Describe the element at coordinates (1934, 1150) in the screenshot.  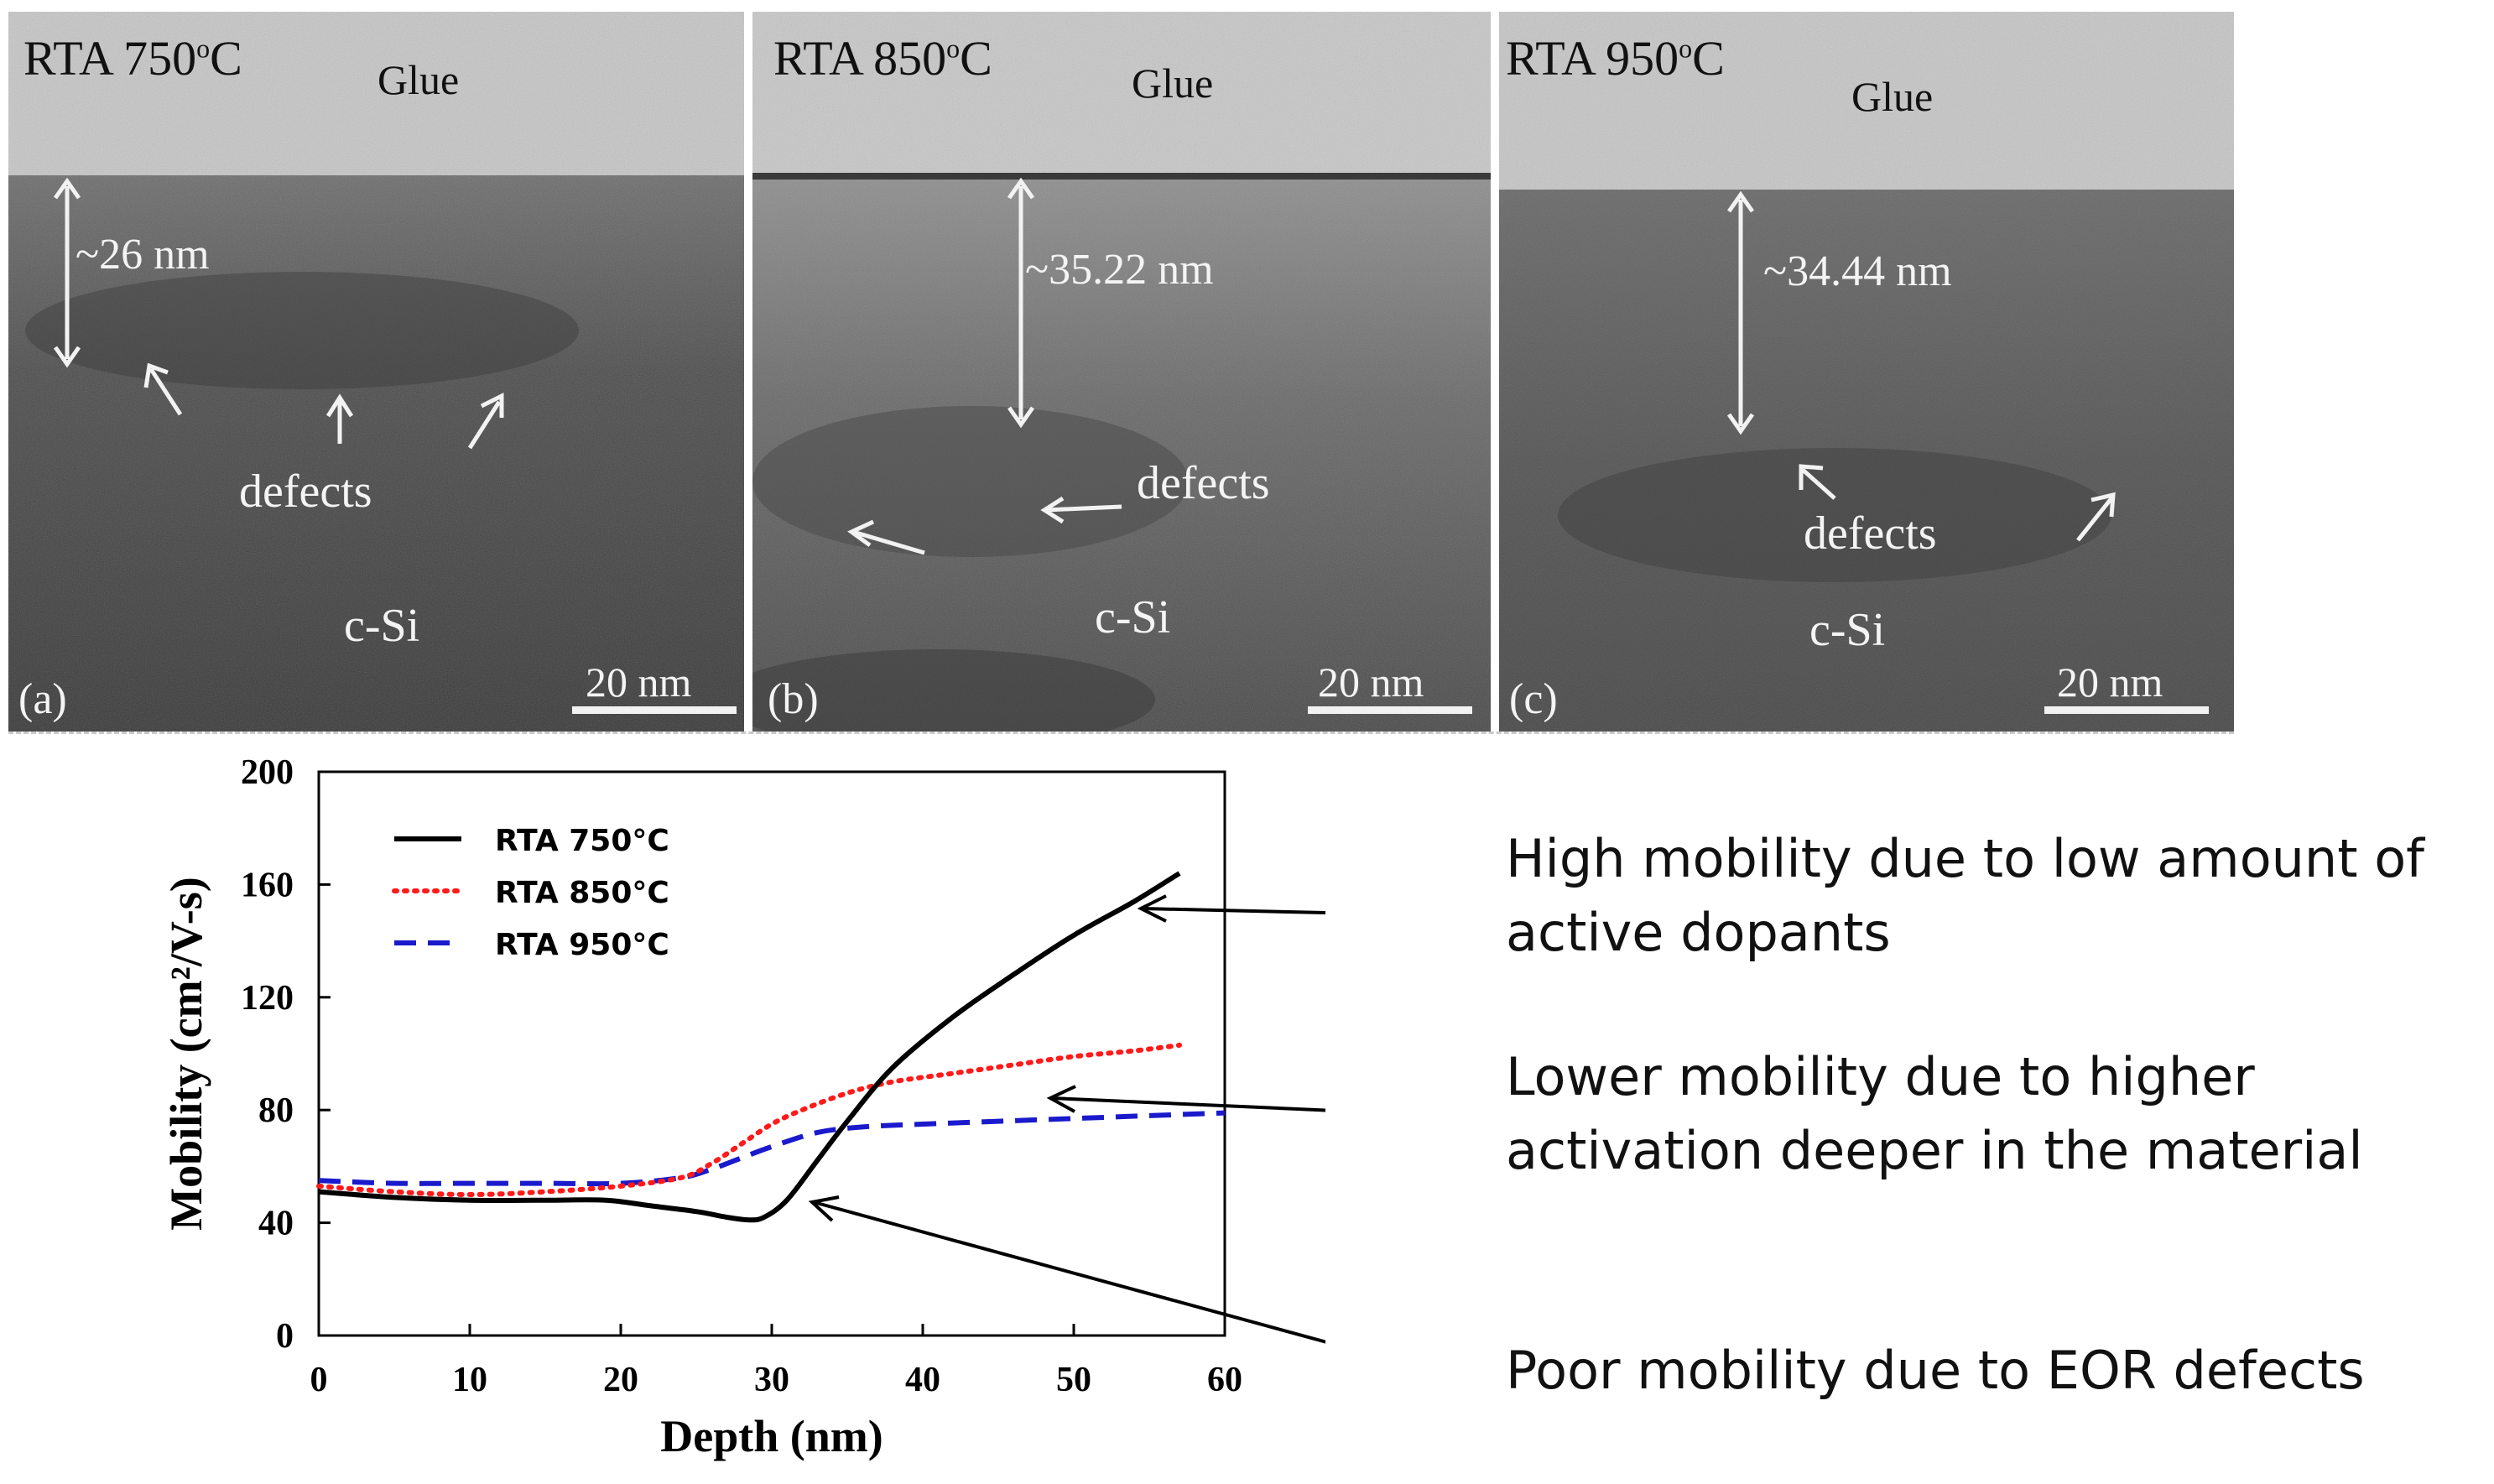
I see `annotation-lower-line2: activation deeper in the material` at that location.